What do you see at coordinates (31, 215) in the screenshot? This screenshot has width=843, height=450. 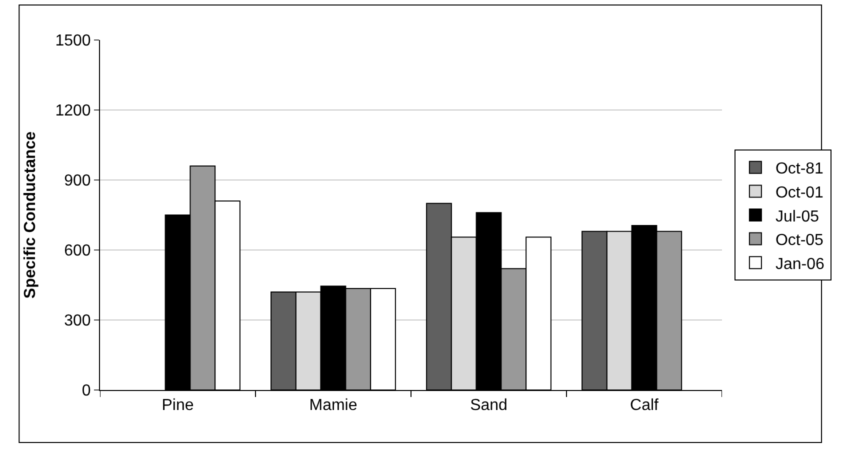 I see `y-axis-title: Specific Conductance` at bounding box center [31, 215].